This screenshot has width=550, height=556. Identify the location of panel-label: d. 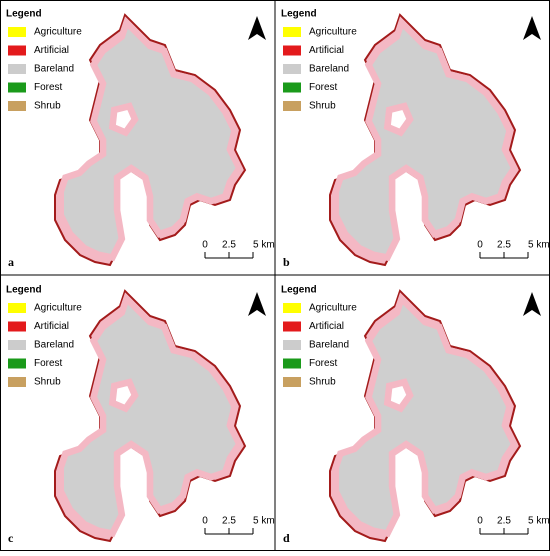
(286, 538).